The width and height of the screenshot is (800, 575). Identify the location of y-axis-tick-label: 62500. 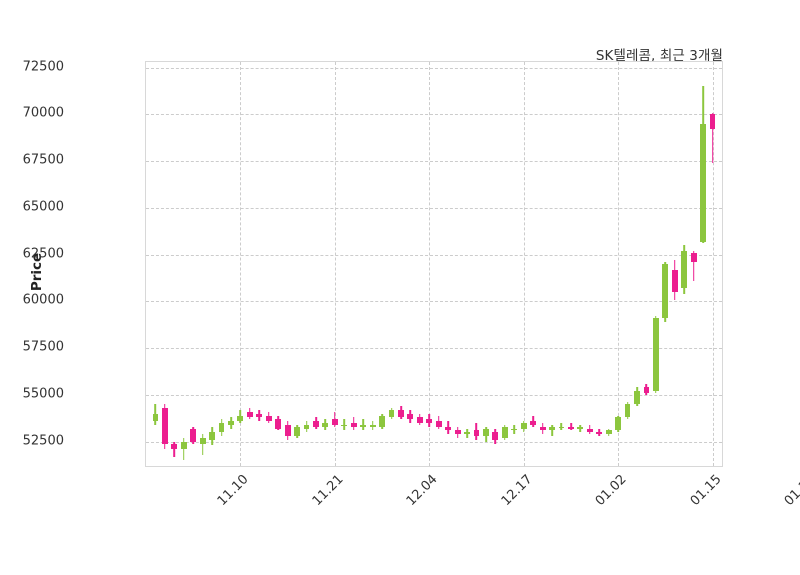
(43, 254).